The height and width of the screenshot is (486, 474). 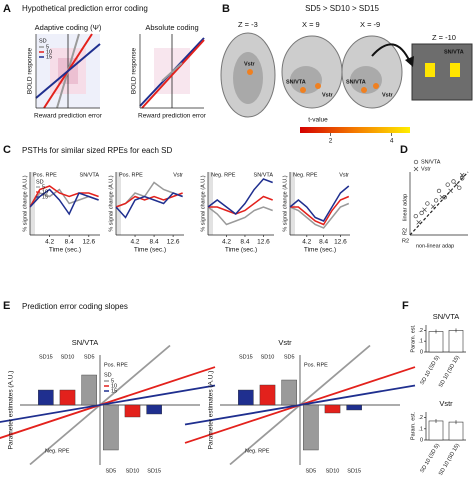 I want to click on panel-title: Hypothetical prediction error coding, so click(x=85, y=8).